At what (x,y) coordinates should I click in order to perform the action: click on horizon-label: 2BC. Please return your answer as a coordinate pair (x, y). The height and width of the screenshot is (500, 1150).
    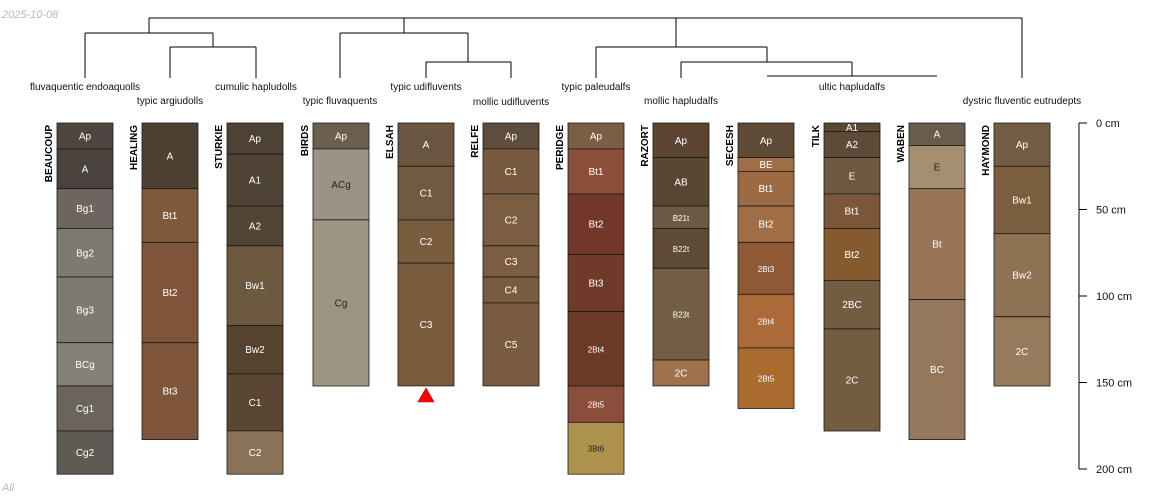
    Looking at the image, I should click on (851, 305).